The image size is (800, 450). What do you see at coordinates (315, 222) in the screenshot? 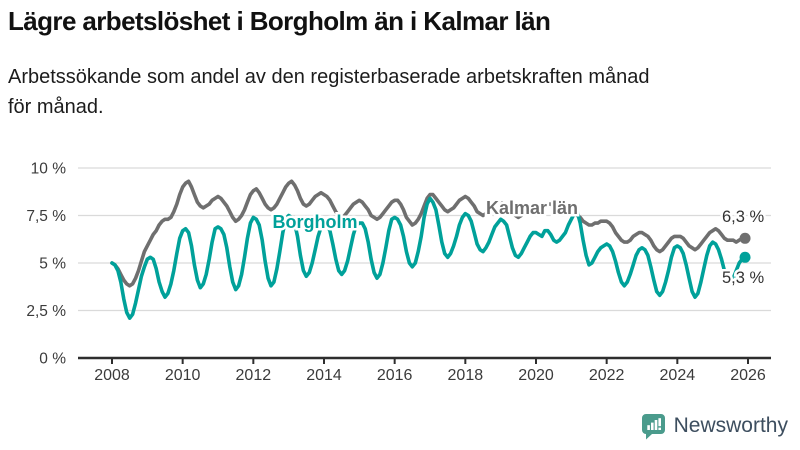
I see `series-label-borgholm: Borgholm` at bounding box center [315, 222].